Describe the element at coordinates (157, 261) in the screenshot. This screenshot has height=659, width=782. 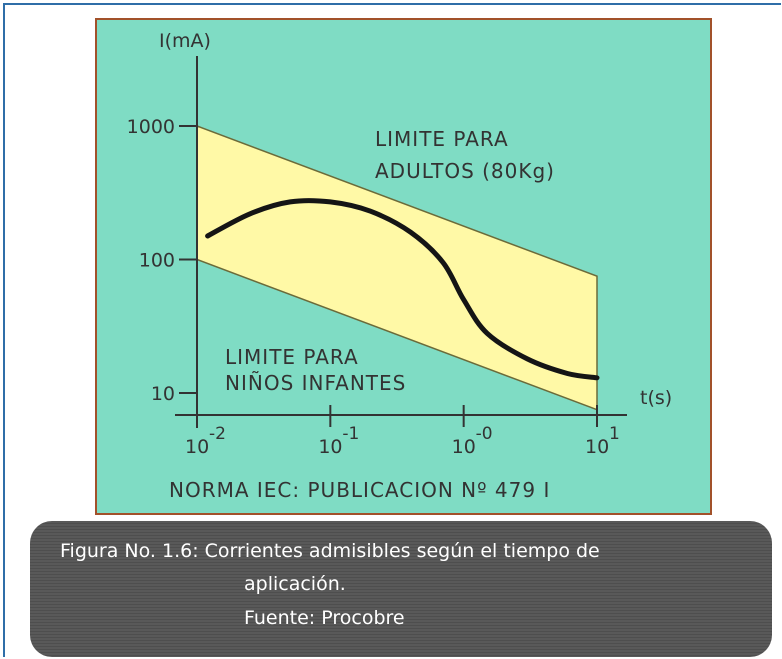
I see `y-tick-label: 100` at that location.